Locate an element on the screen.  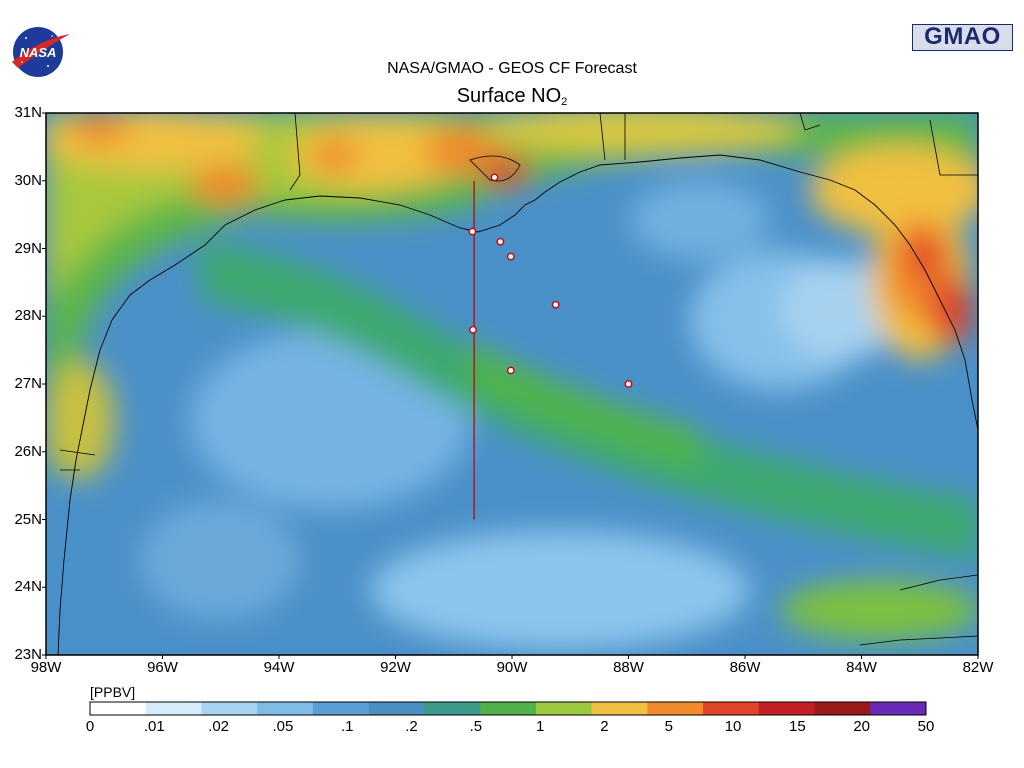
colorbar is located at coordinates (508, 708).